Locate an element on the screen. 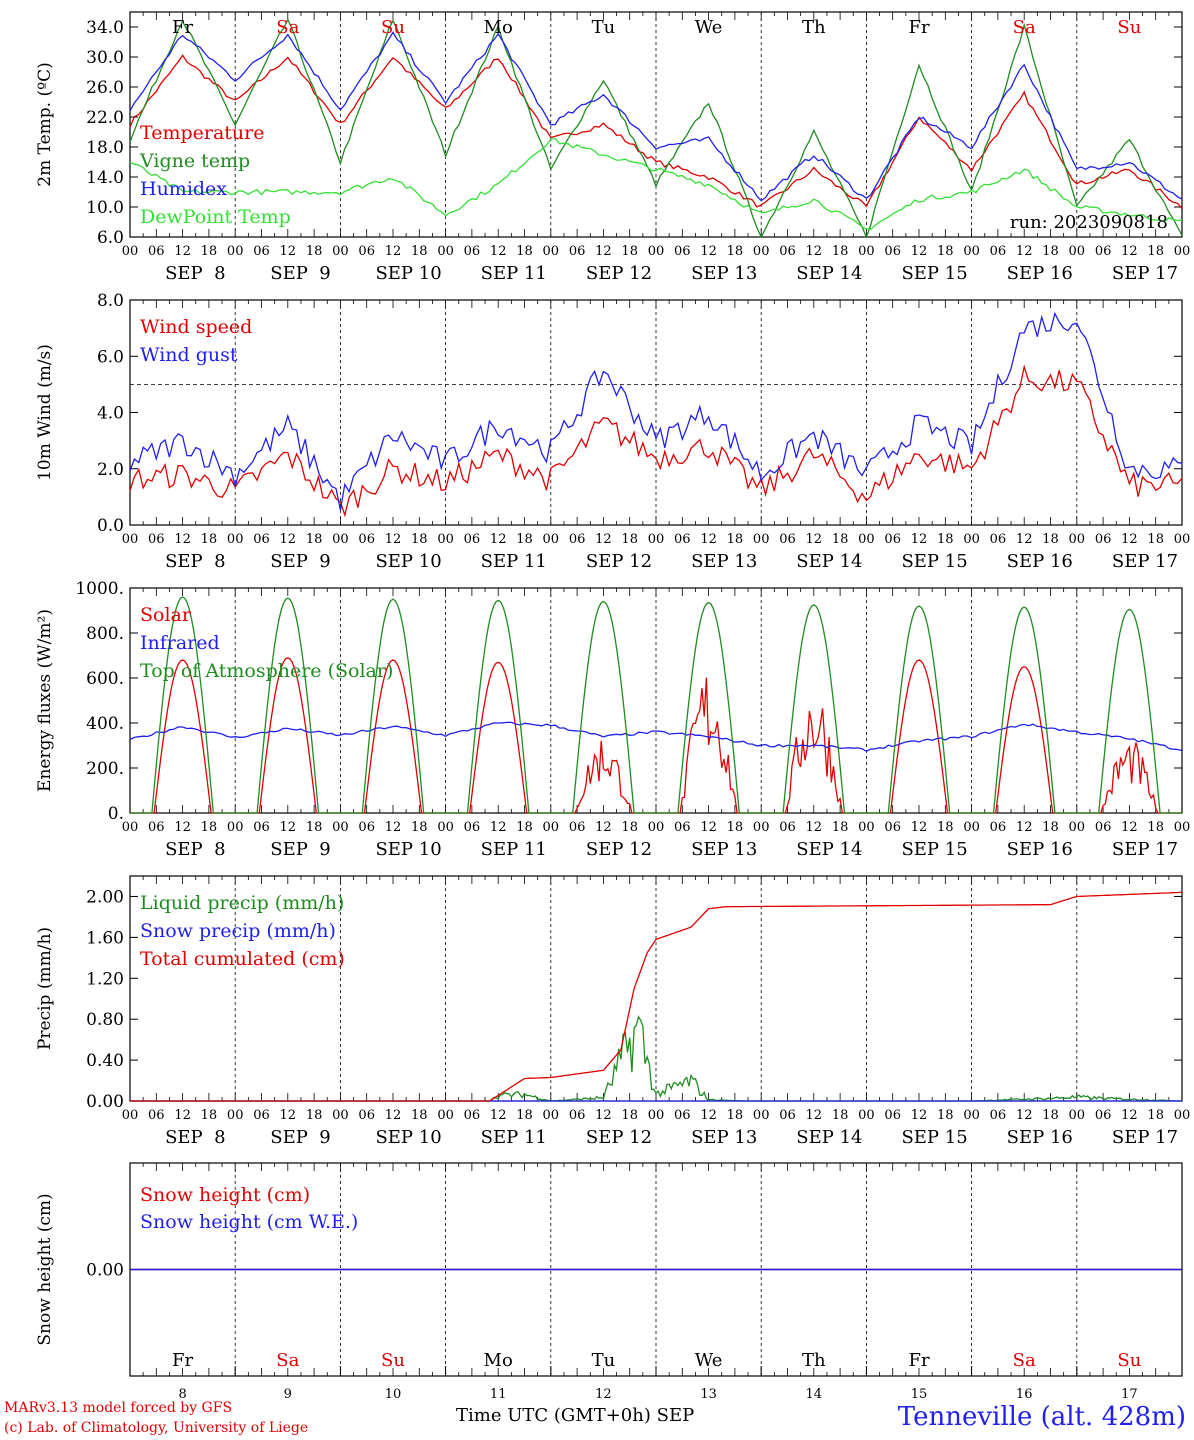 The height and width of the screenshot is (1440, 1194). day-number-label: 15 is located at coordinates (919, 1394).